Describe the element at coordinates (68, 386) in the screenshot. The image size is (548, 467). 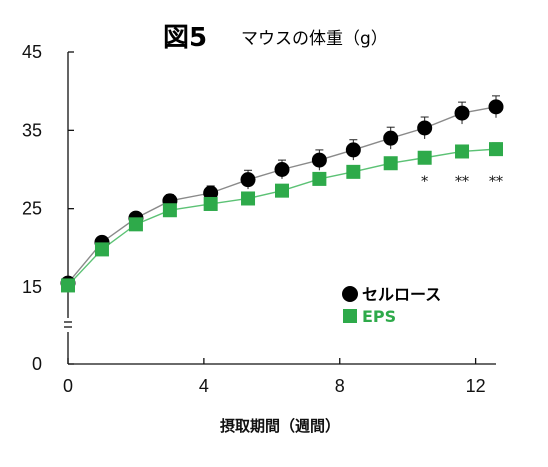
I see `x-tick-label: 0` at that location.